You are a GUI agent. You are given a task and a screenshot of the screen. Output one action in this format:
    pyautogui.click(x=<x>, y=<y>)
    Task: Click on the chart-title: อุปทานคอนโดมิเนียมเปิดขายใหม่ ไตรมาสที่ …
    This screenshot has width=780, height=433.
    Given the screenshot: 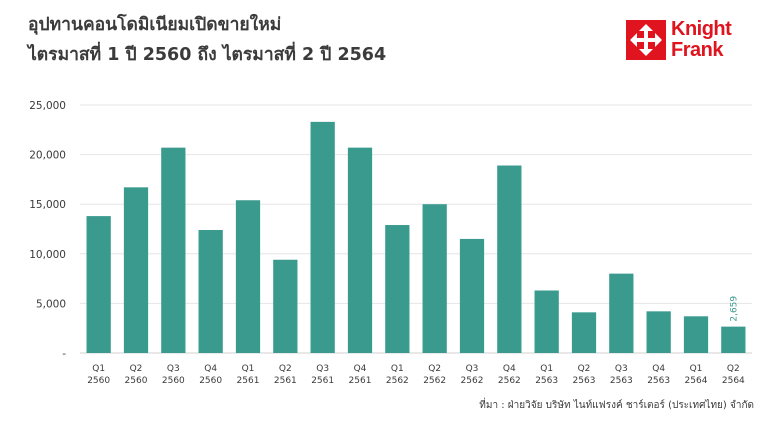 What is the action you would take?
    pyautogui.click(x=207, y=40)
    